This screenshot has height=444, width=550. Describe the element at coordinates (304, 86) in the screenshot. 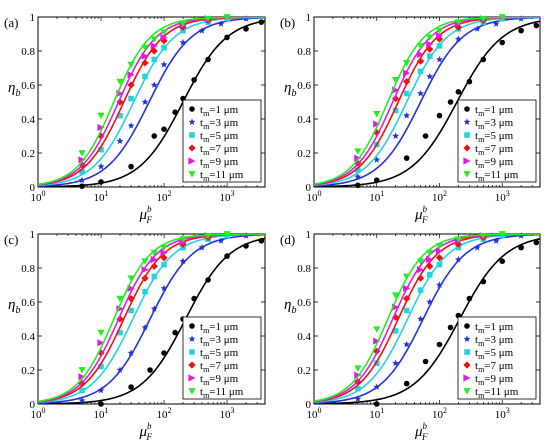

I see `y-tick-label: 0.6` at that location.